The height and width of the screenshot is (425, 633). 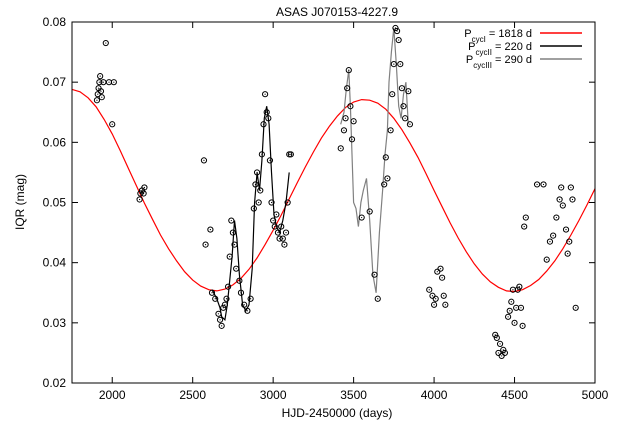 What do you see at coordinates (595, 395) in the screenshot?
I see `x-tick-label: 5000` at bounding box center [595, 395].